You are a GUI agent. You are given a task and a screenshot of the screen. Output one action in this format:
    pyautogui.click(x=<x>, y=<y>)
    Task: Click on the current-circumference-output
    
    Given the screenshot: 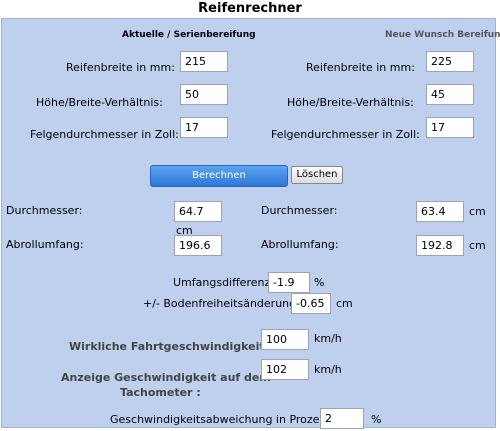 What is the action you would take?
    pyautogui.click(x=198, y=245)
    